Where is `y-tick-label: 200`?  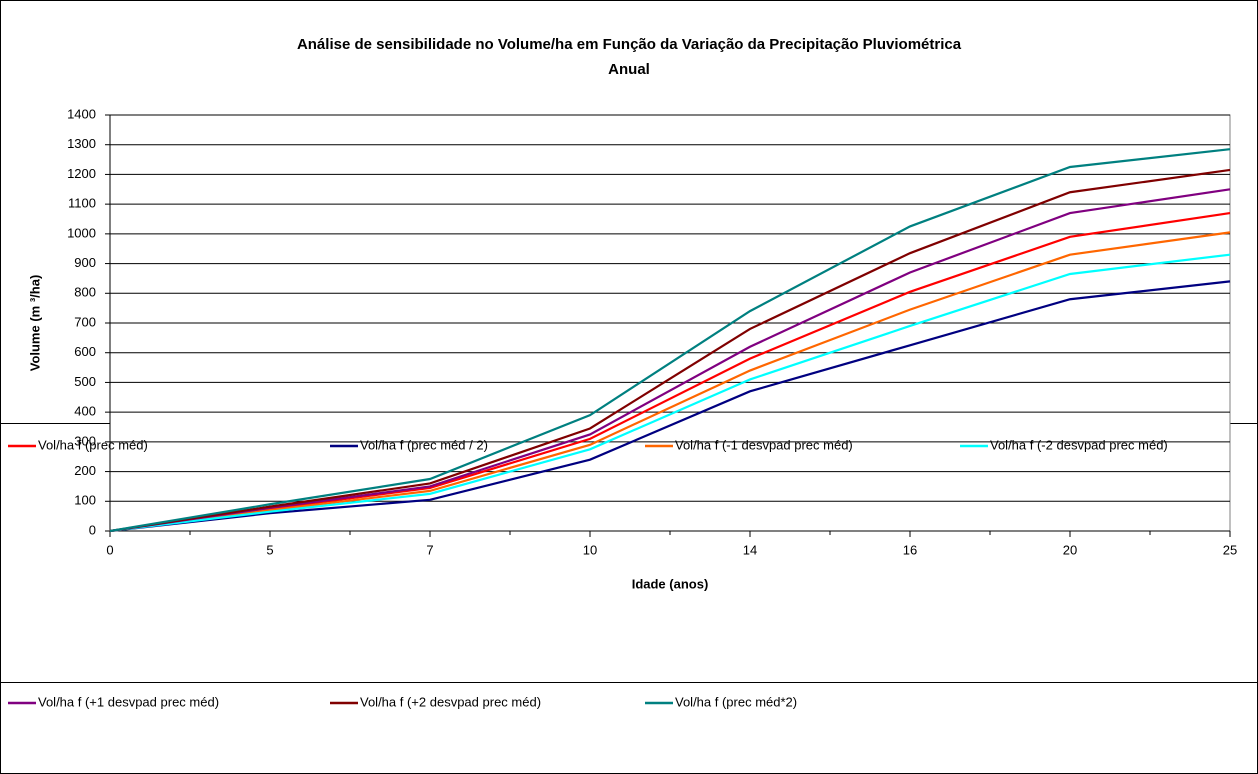
y-tick-label: 200 is located at coordinates (85, 470).